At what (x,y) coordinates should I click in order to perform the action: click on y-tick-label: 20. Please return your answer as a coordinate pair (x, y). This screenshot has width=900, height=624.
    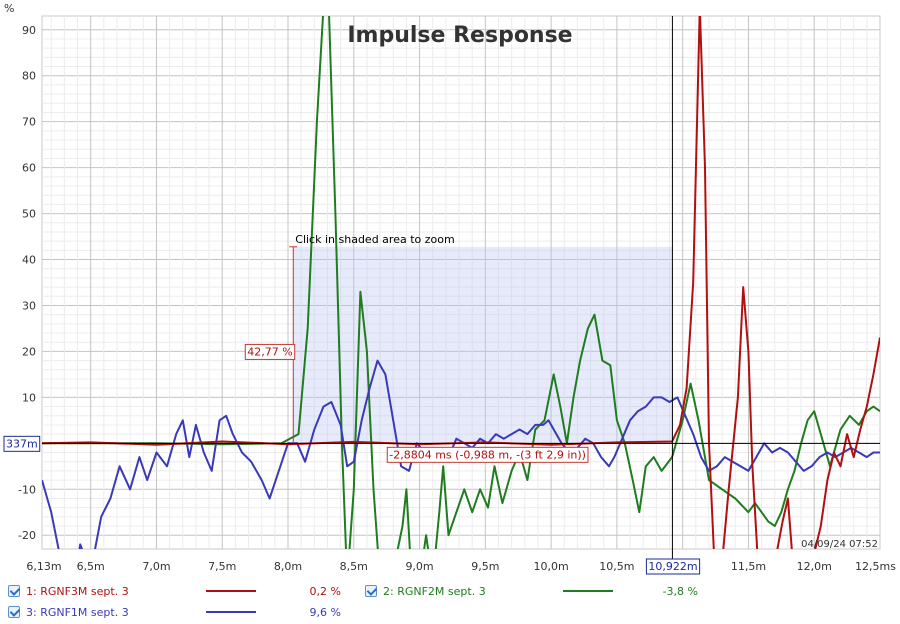
    Looking at the image, I should click on (29, 351).